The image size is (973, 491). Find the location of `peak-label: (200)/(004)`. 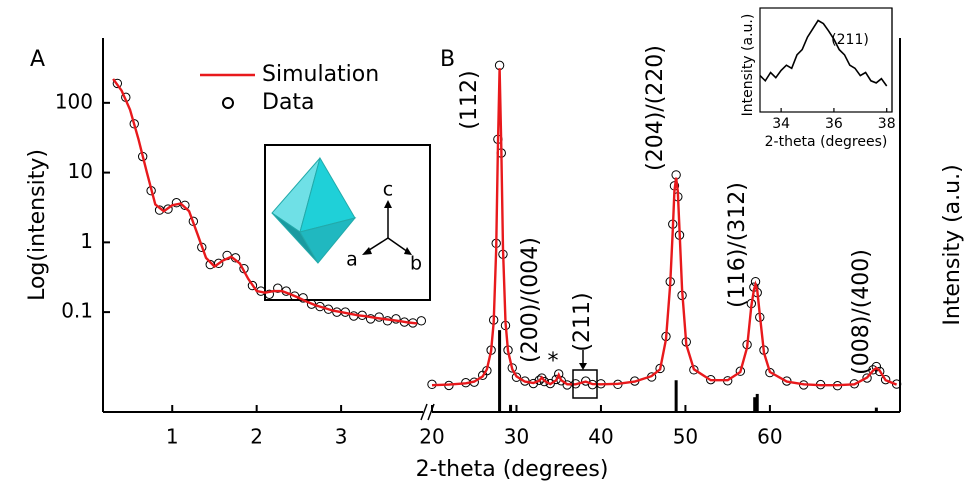

peak-label: (200)/(004) is located at coordinates (530, 300).